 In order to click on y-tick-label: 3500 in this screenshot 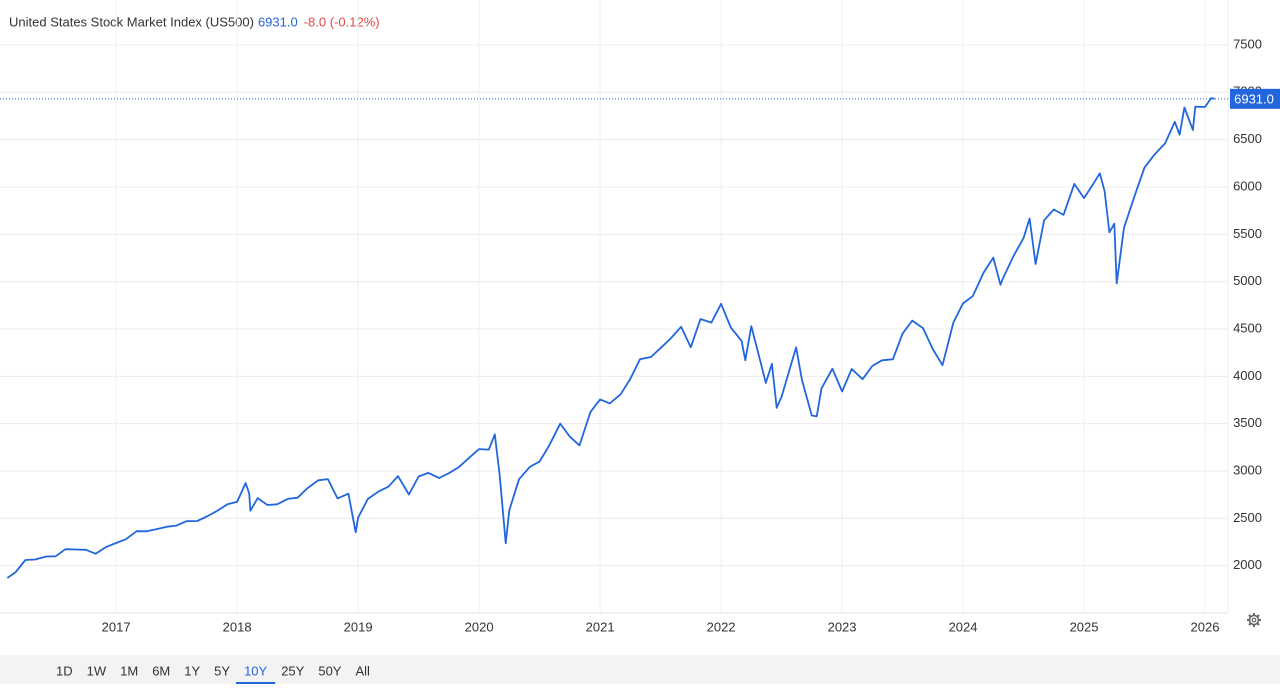, I will do `click(1247, 422)`.